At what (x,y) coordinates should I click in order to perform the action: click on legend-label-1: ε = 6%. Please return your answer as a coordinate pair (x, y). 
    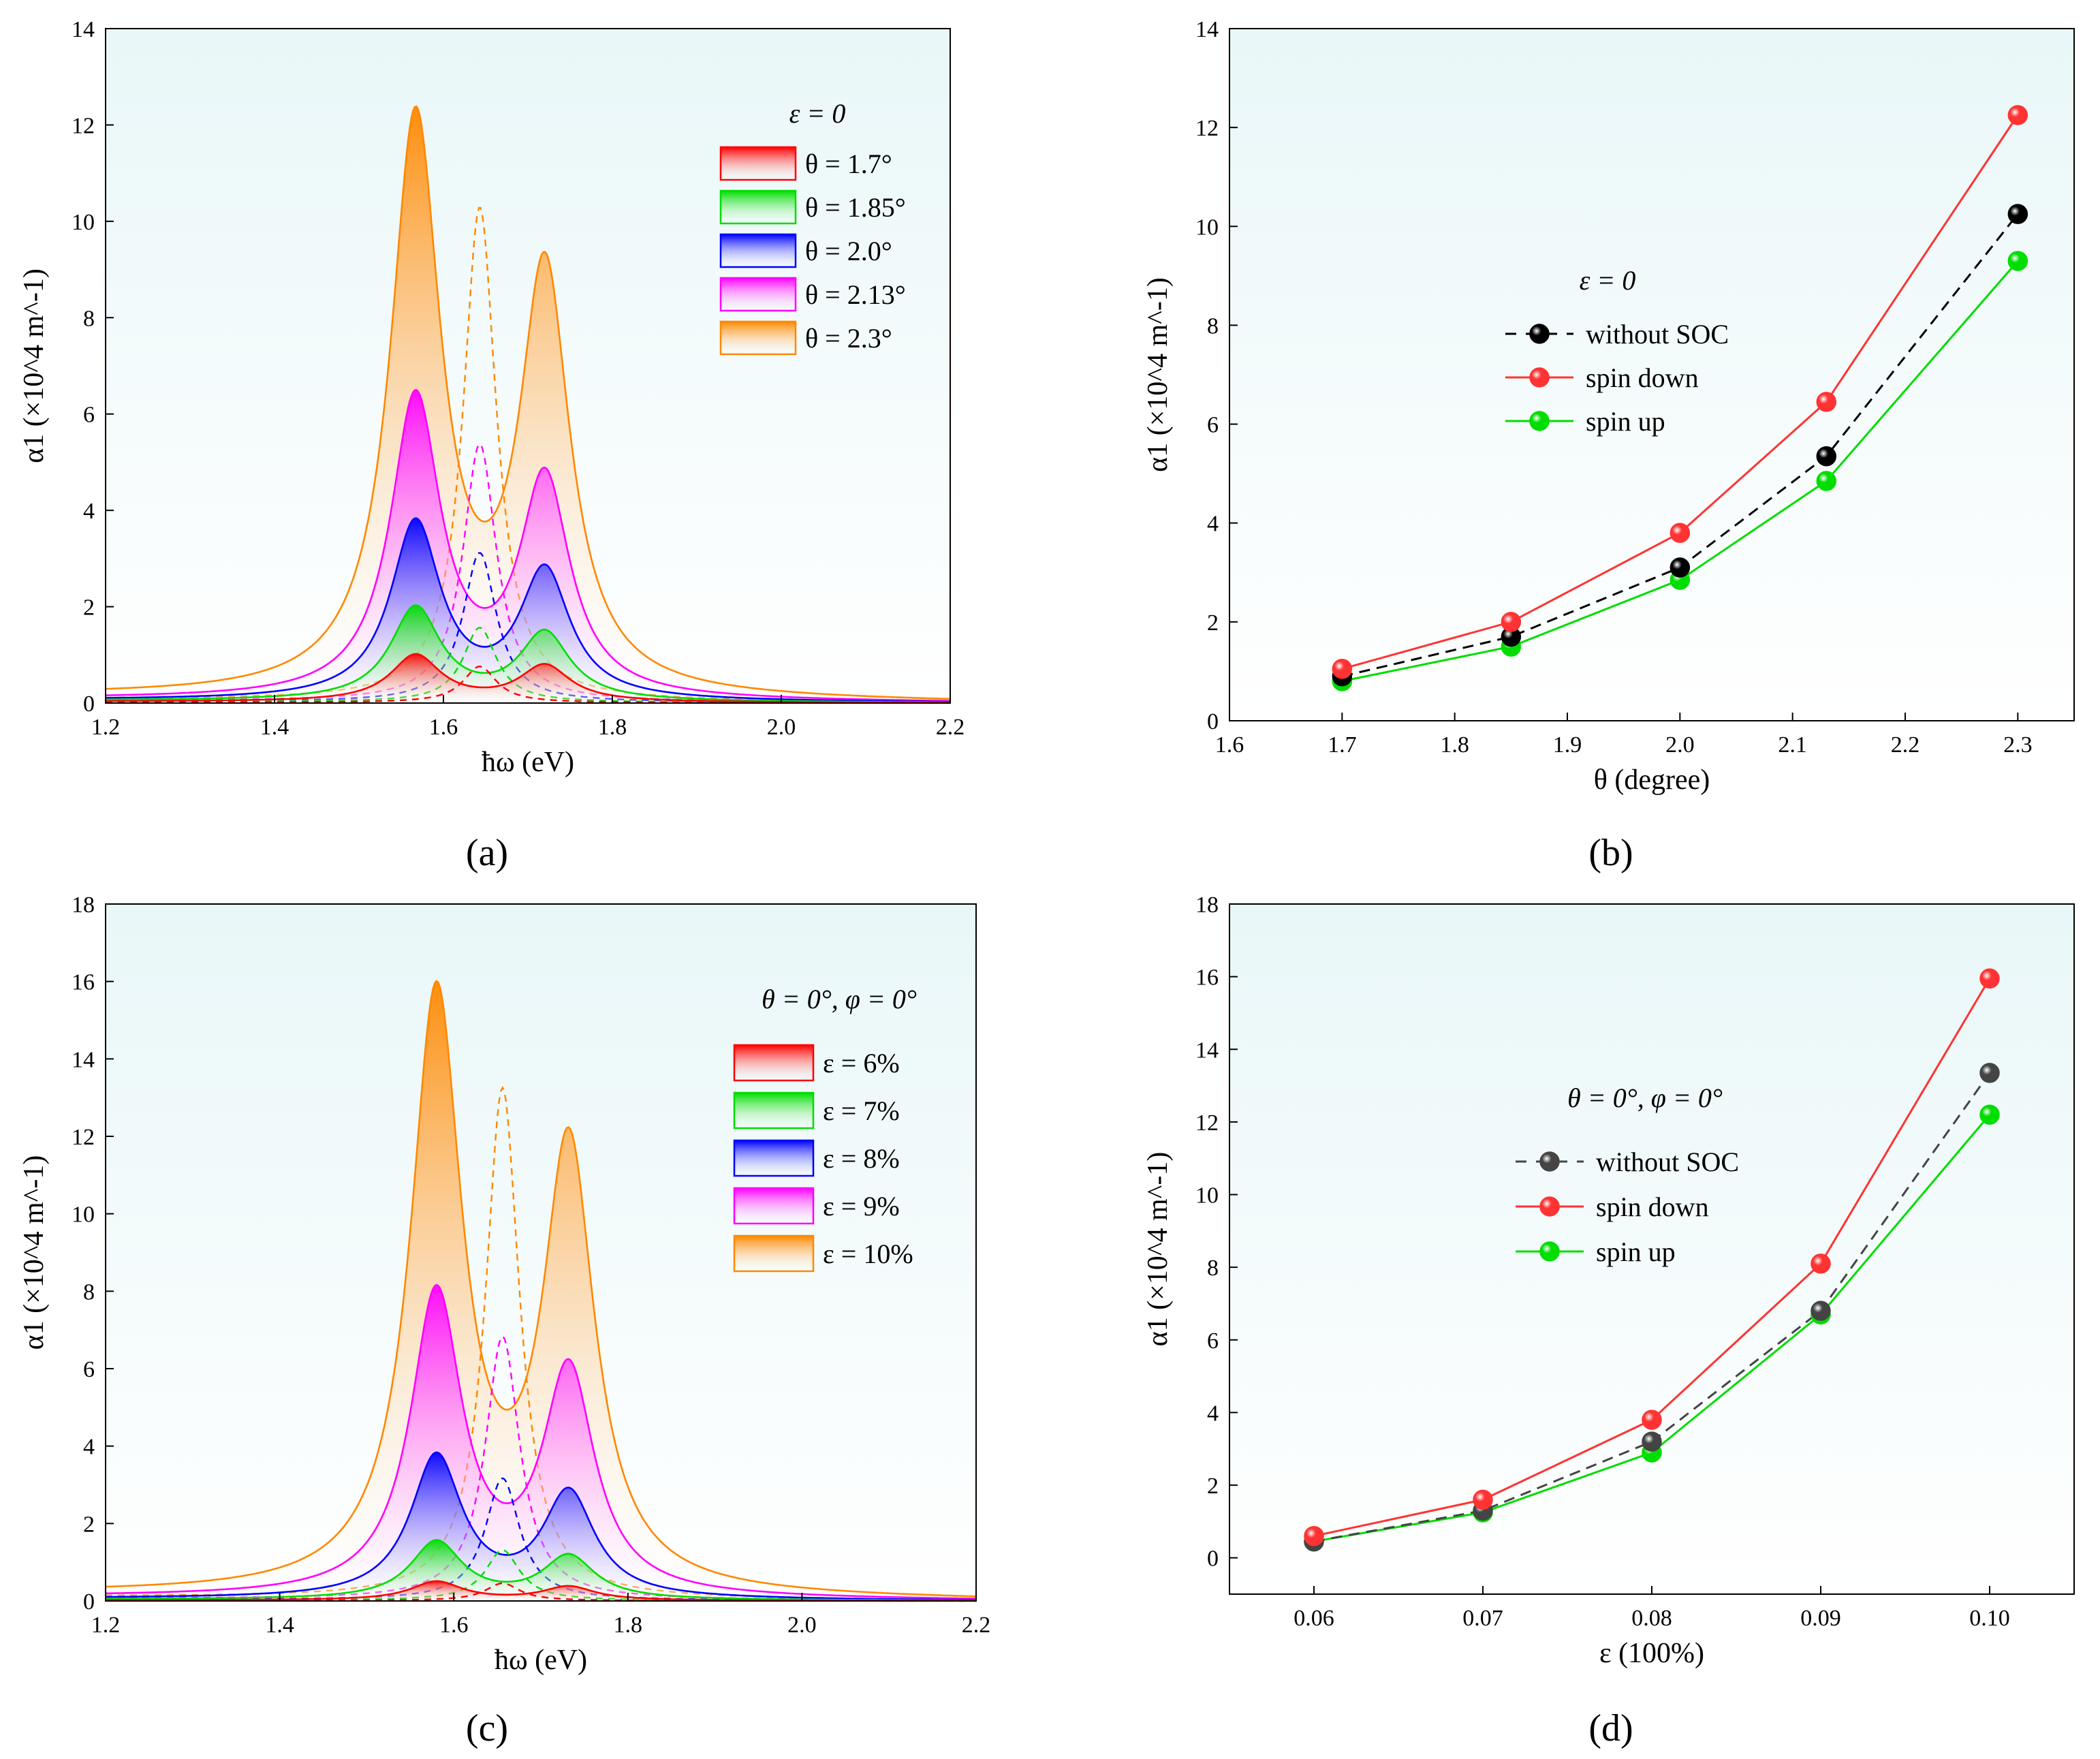
    Looking at the image, I should click on (861, 1063).